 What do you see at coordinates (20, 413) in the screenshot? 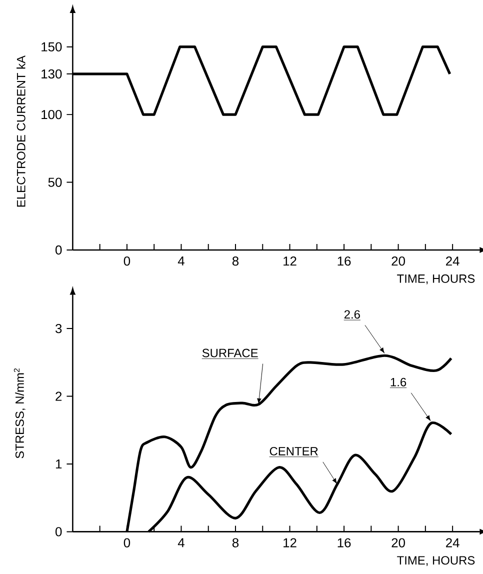
I see `y-axis-title: STRESS, N/mm$^{2}$` at bounding box center [20, 413].